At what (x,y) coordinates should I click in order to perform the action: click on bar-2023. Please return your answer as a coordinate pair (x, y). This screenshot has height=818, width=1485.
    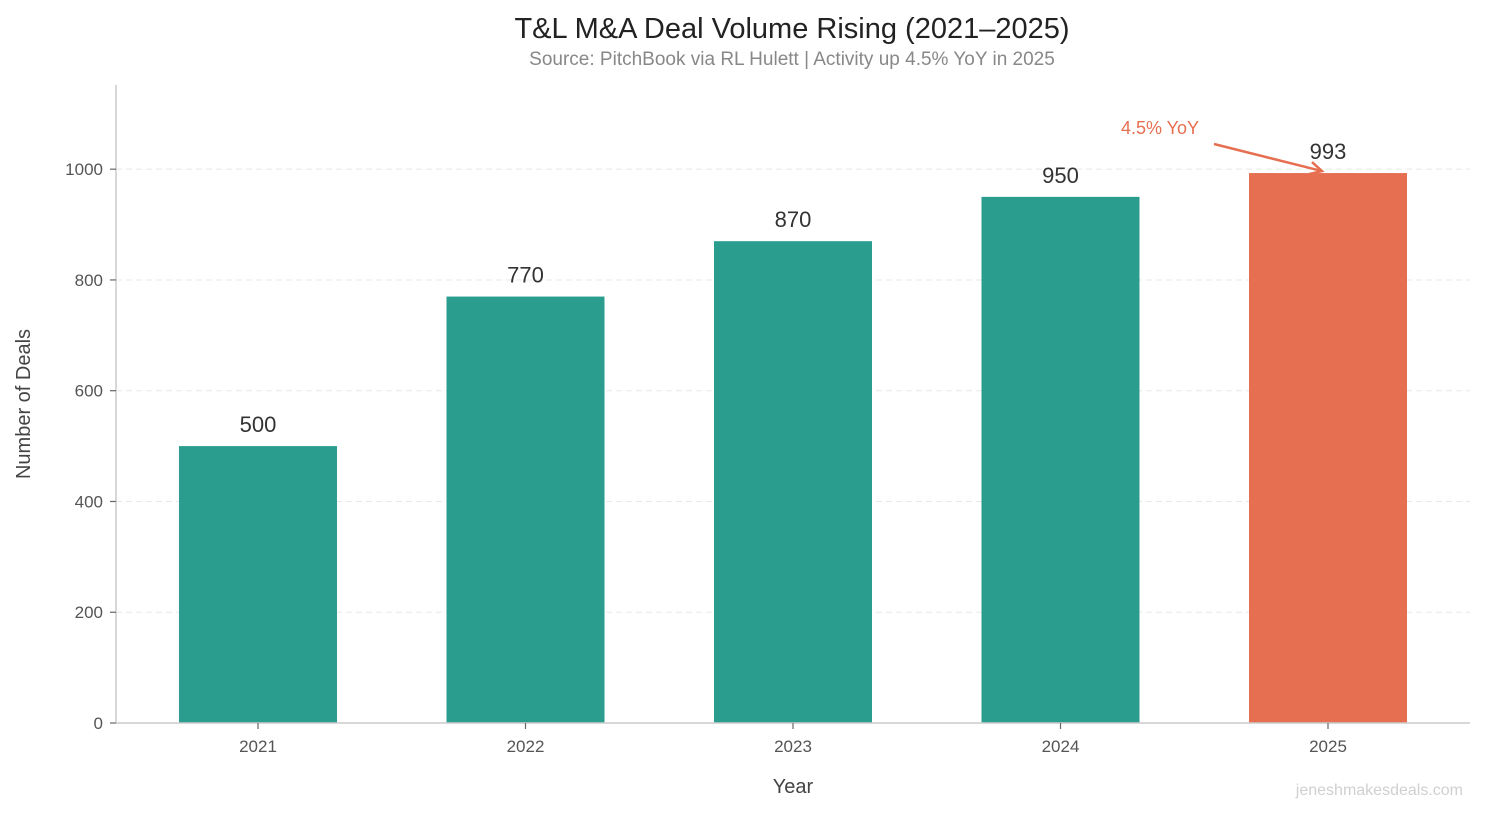
    Looking at the image, I should click on (793, 482).